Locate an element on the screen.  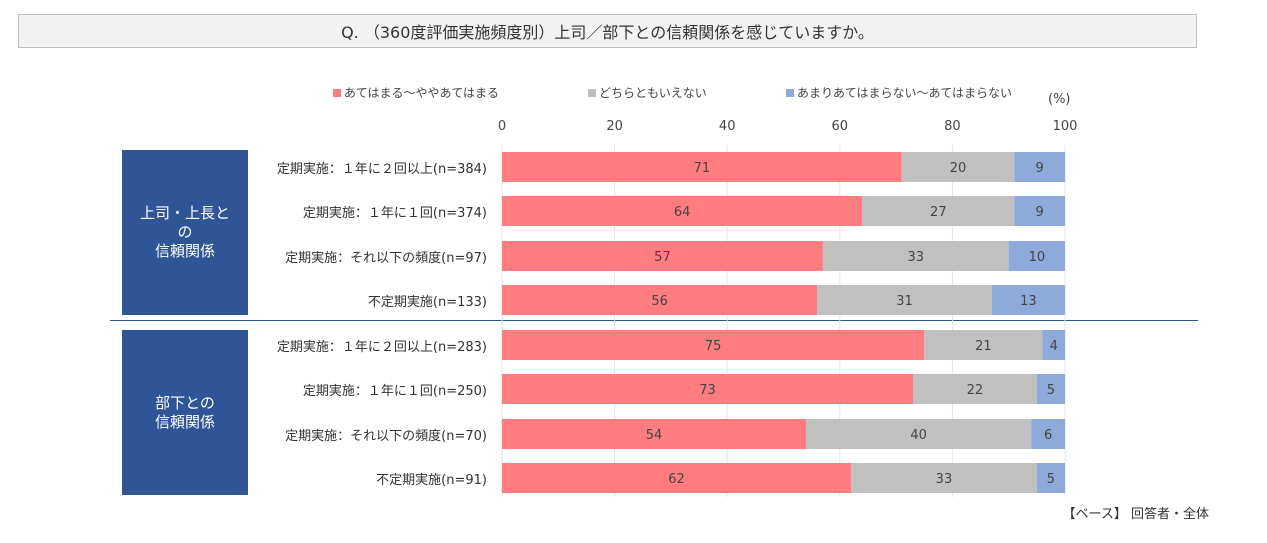
data-label: 75 is located at coordinates (713, 346).